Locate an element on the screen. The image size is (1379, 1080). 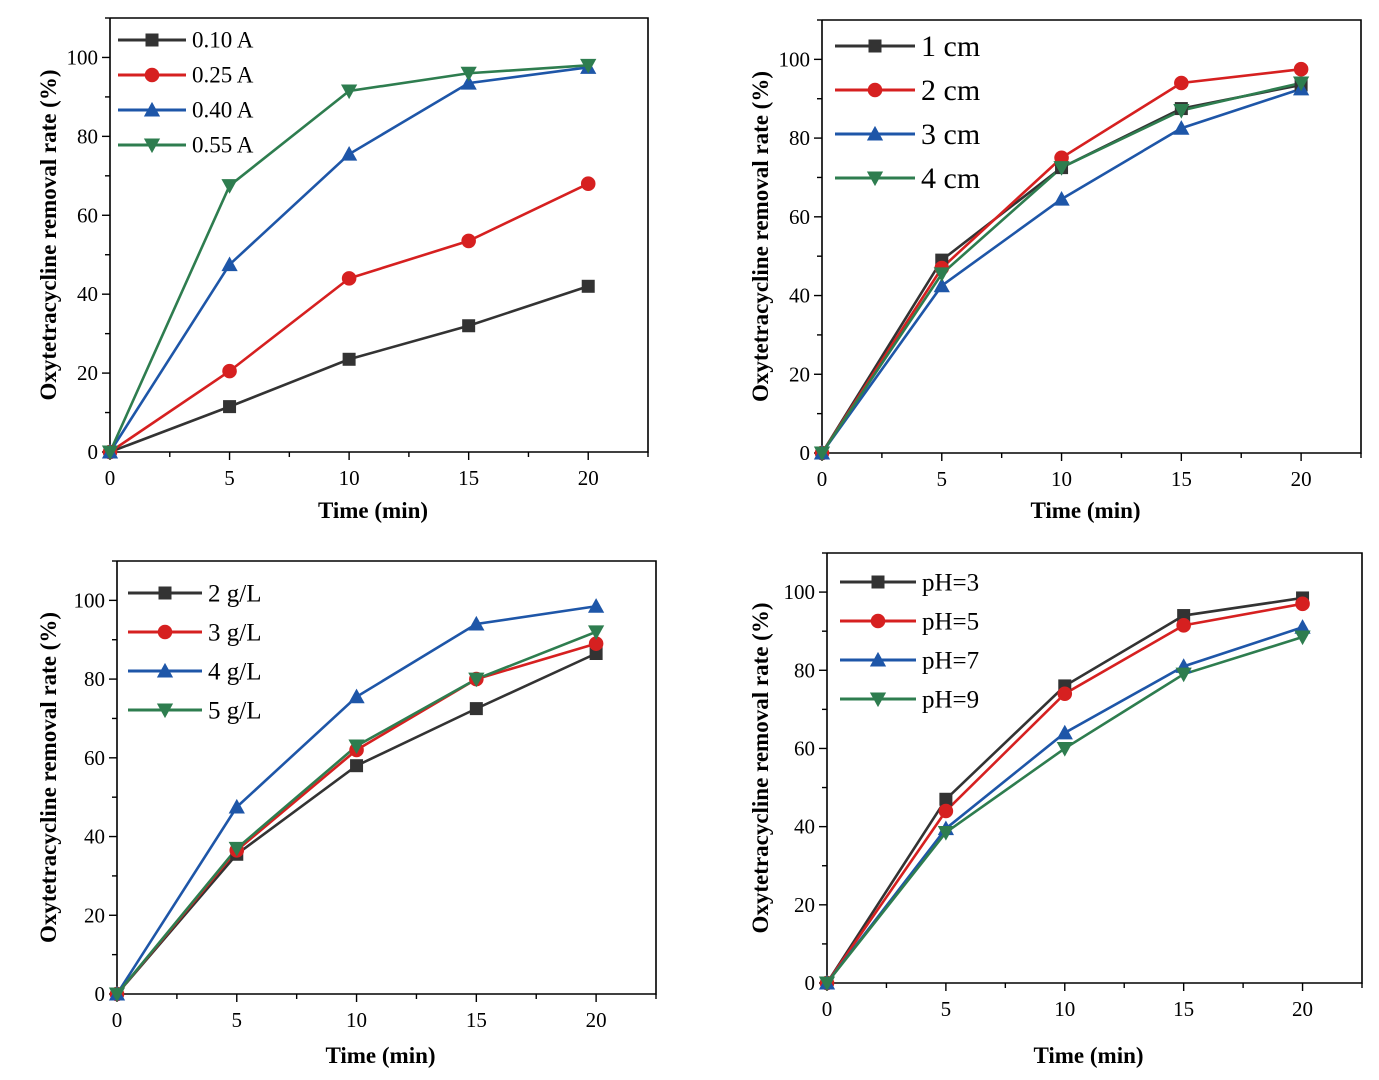
legend-label: 5 g/L is located at coordinates (234, 710).